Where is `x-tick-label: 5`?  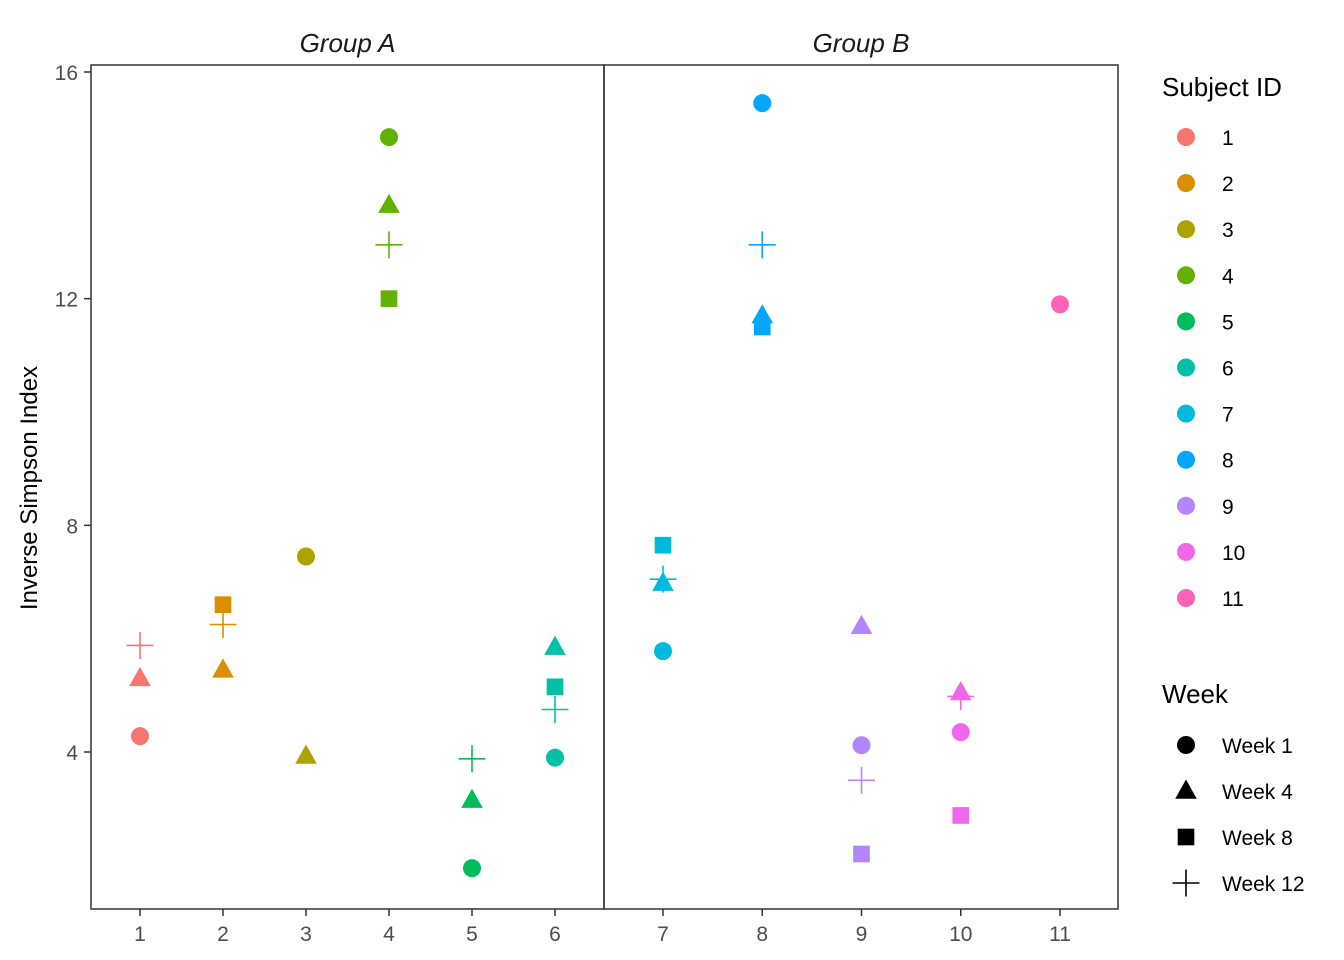 x-tick-label: 5 is located at coordinates (472, 934).